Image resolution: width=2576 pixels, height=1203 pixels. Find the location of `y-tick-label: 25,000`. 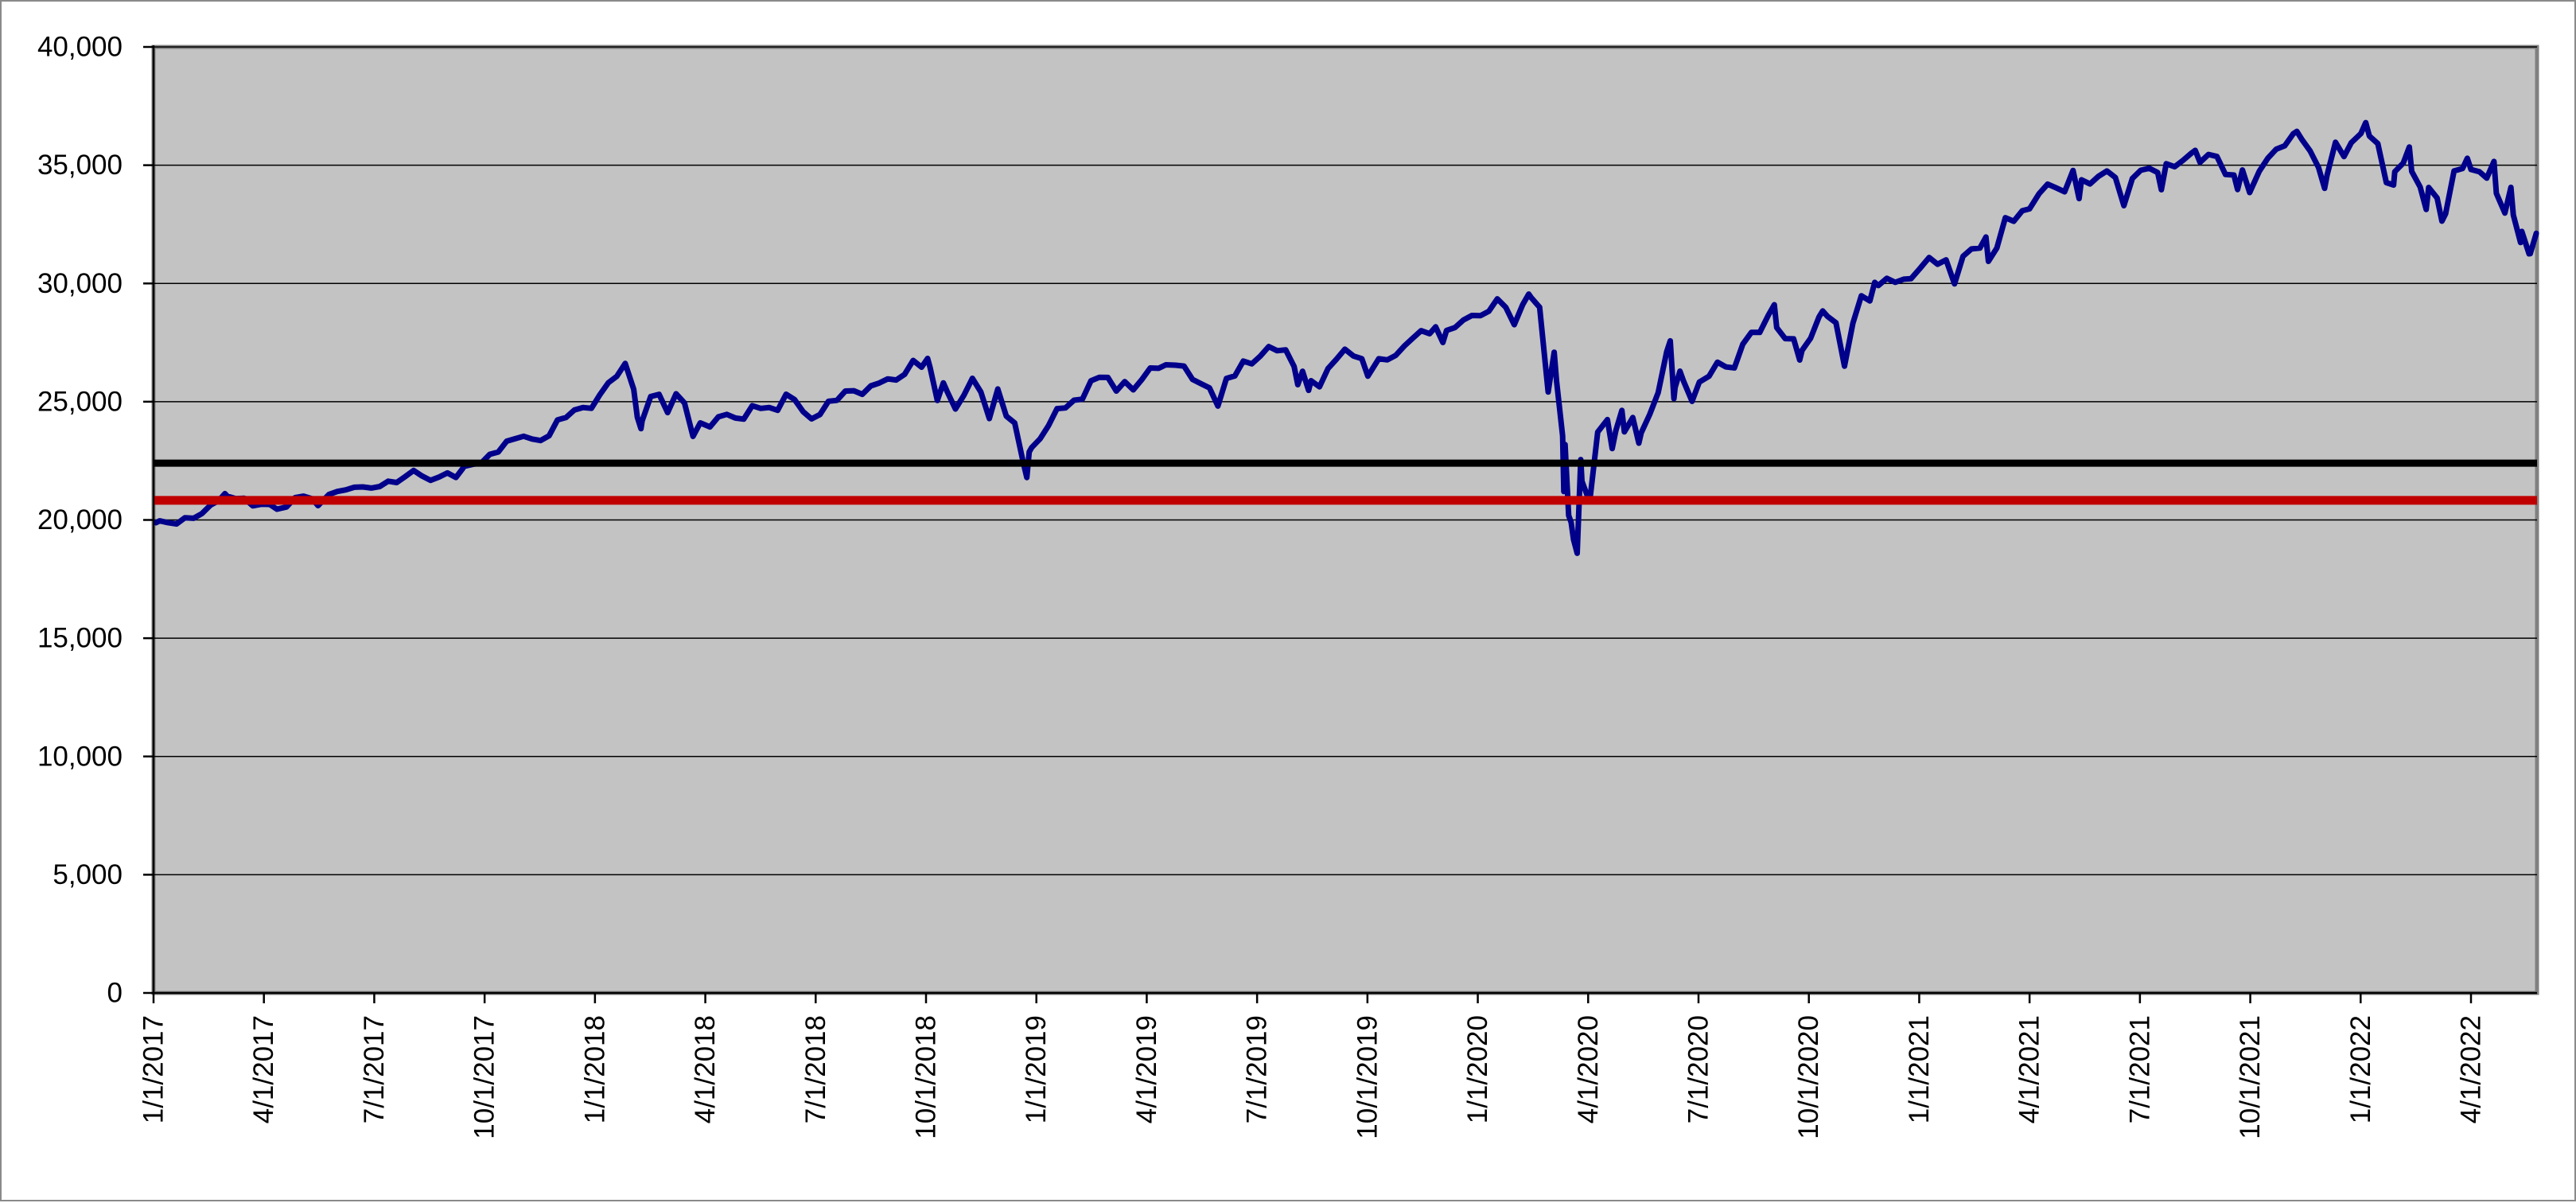

y-tick-label: 25,000 is located at coordinates (80, 401).